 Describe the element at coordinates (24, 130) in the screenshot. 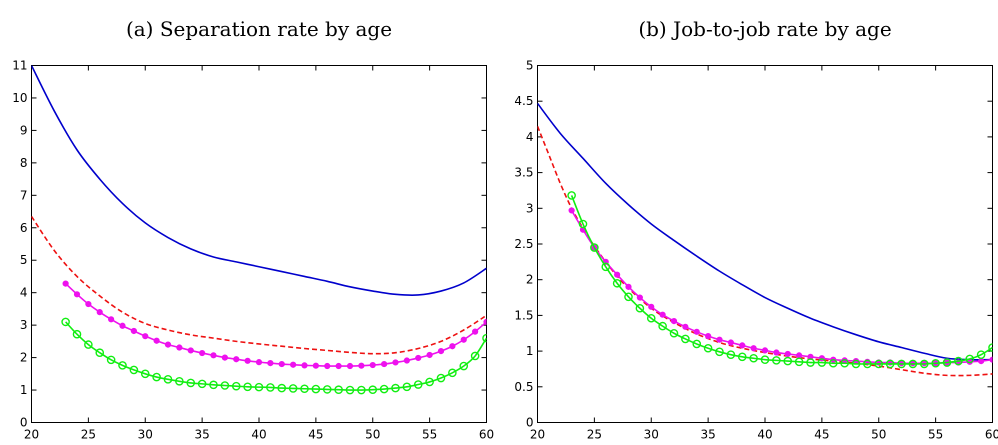

I see `y-tick-label: 9` at that location.